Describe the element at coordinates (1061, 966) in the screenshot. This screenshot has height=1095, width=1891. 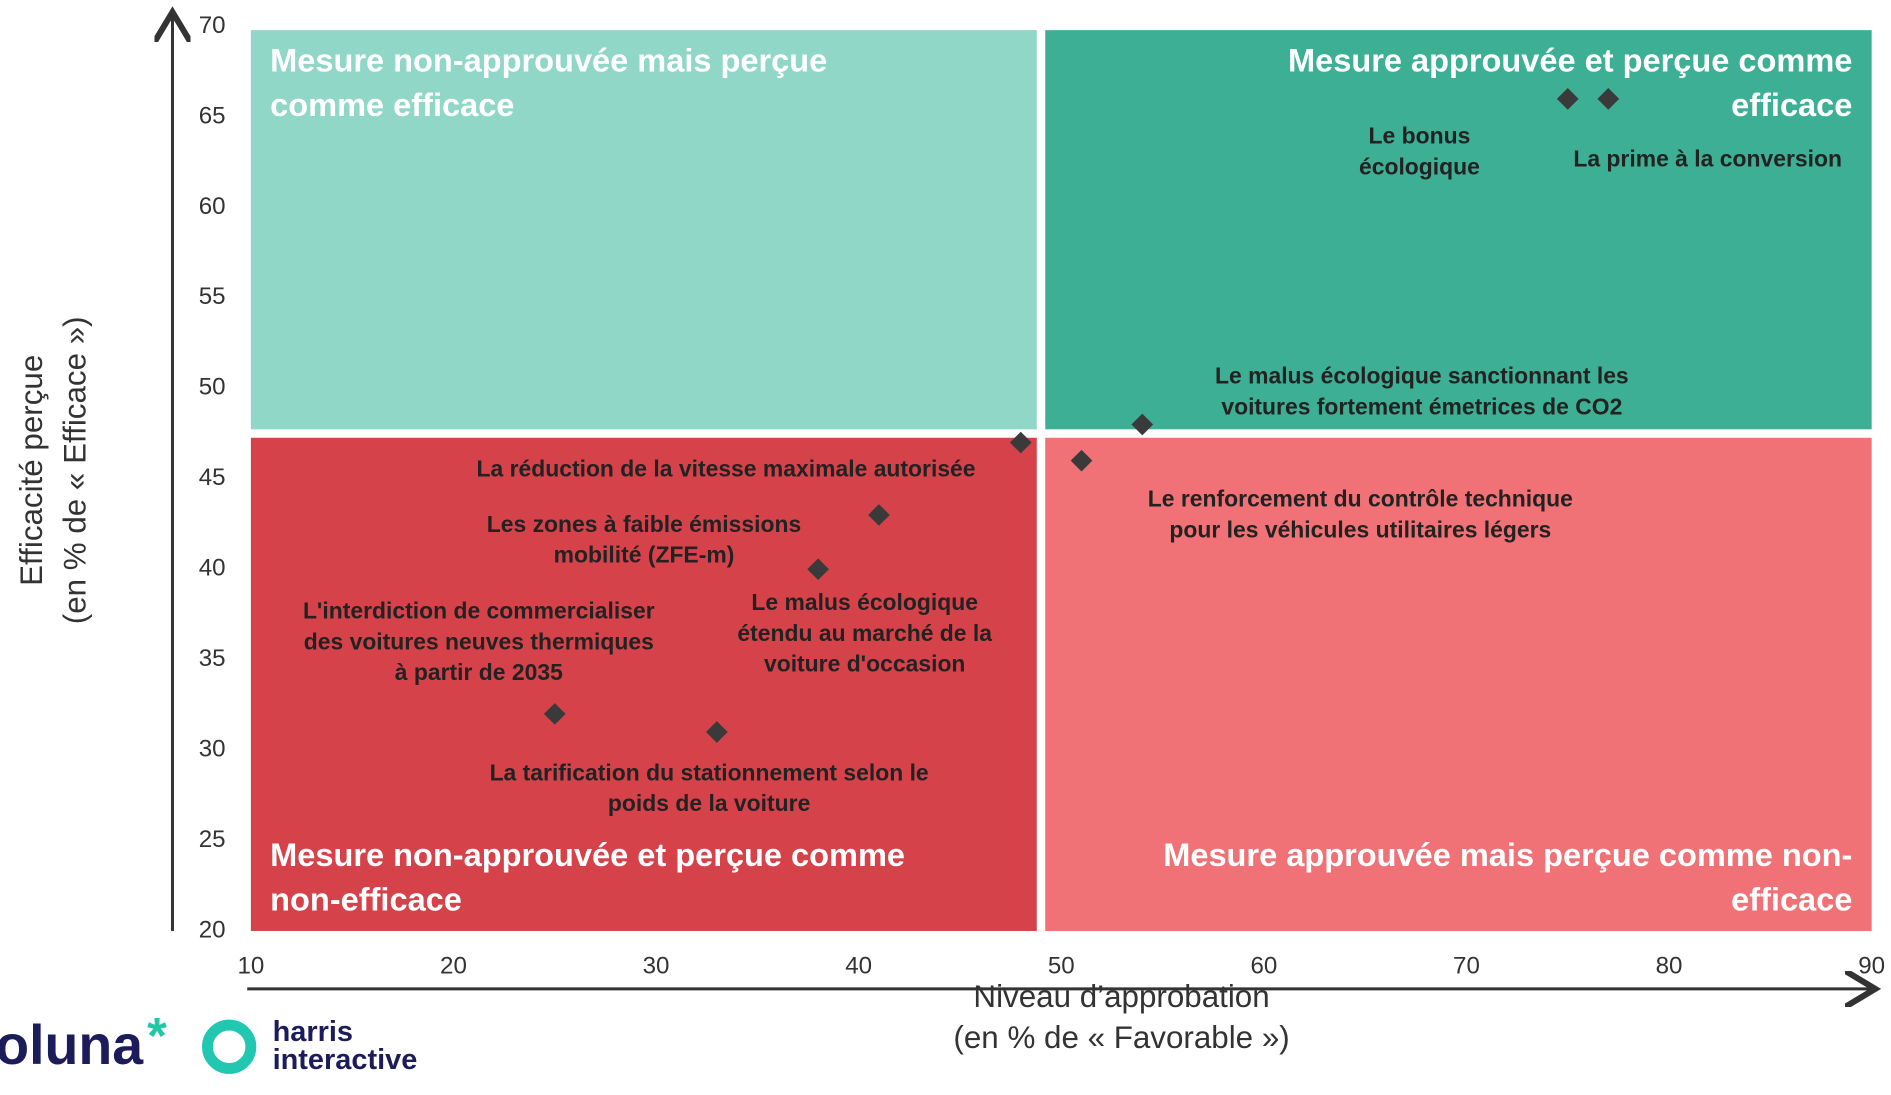
I see `x-tick-label: 50` at that location.